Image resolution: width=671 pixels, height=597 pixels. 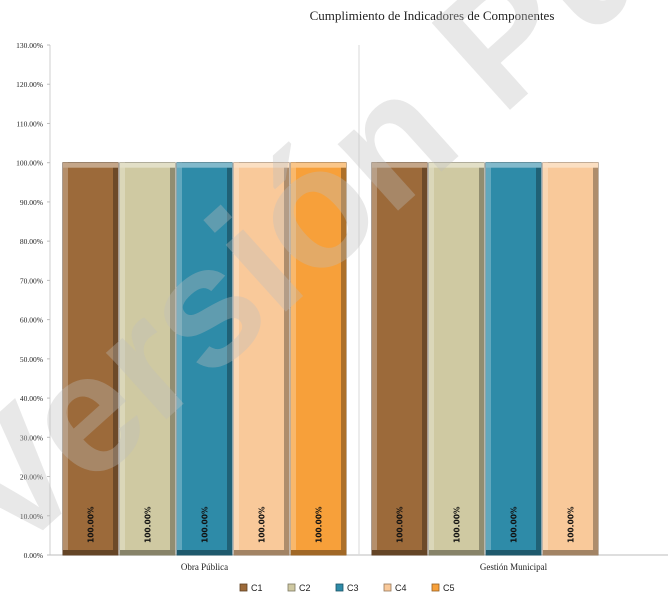 I want to click on y-tick-label: 90.00%, so click(x=31, y=202).